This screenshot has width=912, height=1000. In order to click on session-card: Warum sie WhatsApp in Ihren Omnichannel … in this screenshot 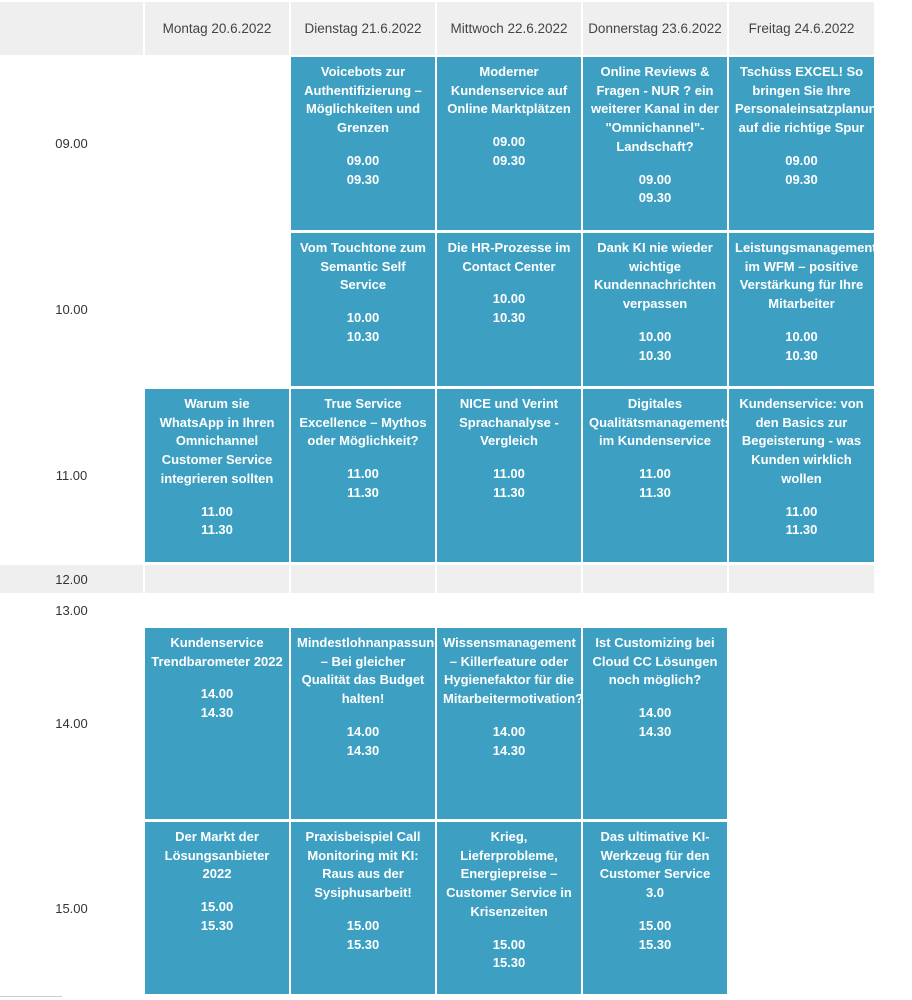, I will do `click(217, 475)`.